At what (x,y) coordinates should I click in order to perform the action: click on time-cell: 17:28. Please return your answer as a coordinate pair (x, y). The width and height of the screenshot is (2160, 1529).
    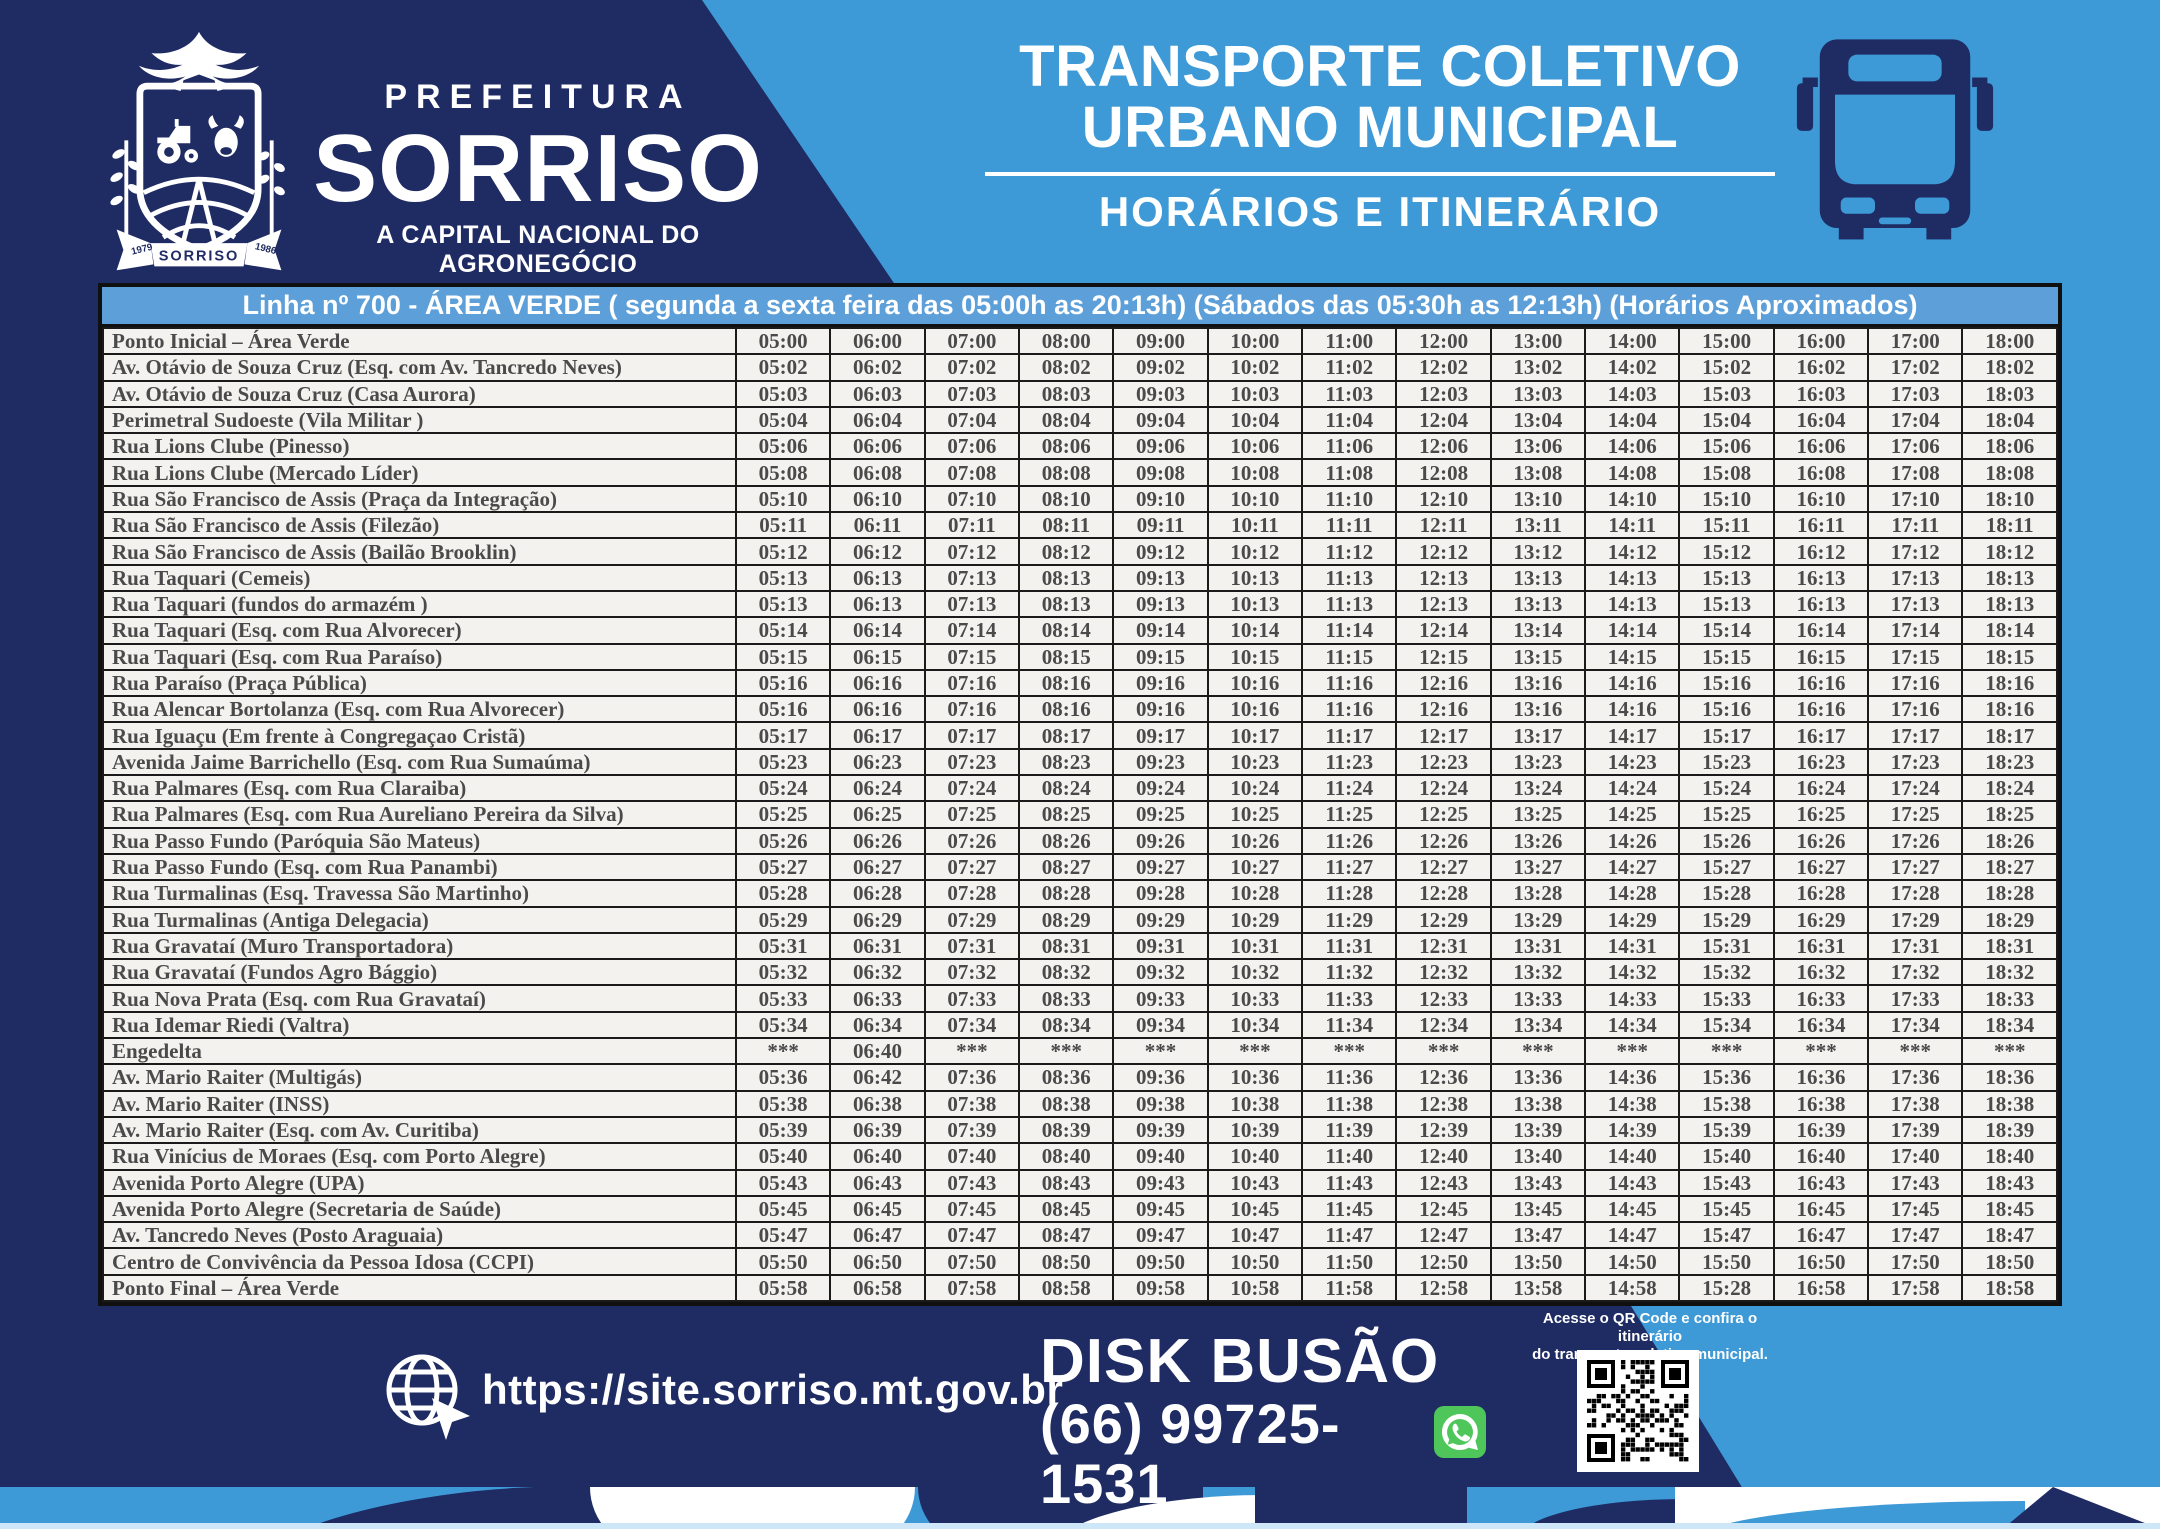
    Looking at the image, I should click on (1915, 893).